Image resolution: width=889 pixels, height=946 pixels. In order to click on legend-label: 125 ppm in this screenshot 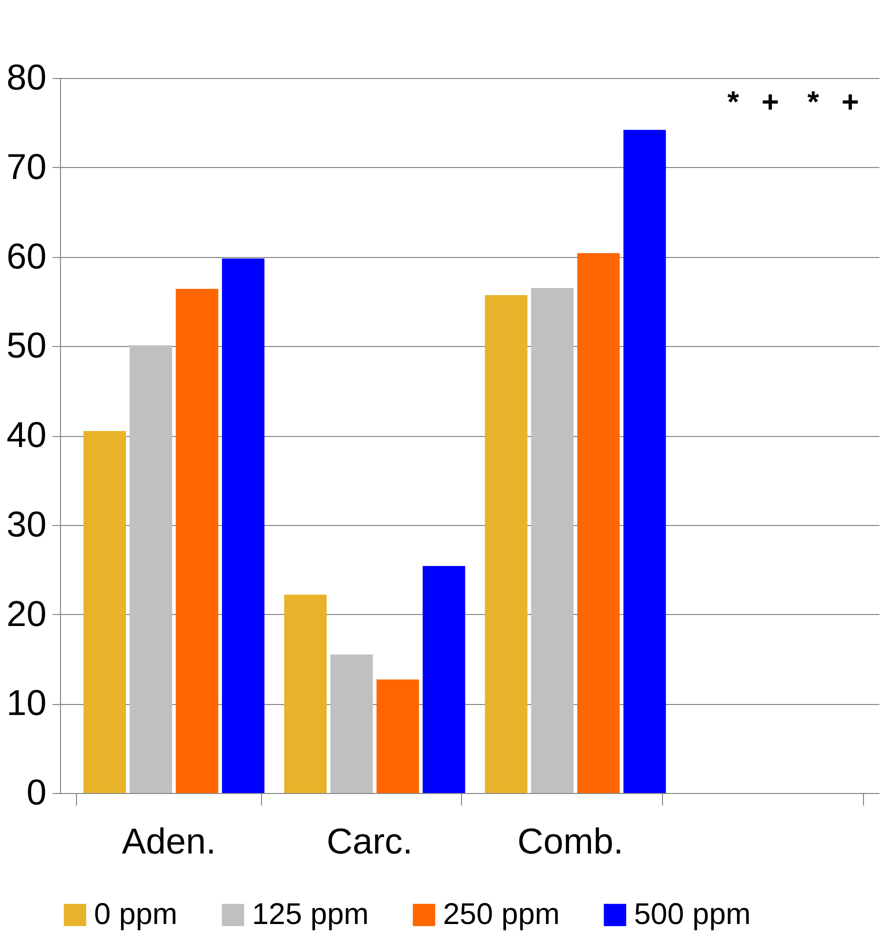, I will do `click(310, 914)`.